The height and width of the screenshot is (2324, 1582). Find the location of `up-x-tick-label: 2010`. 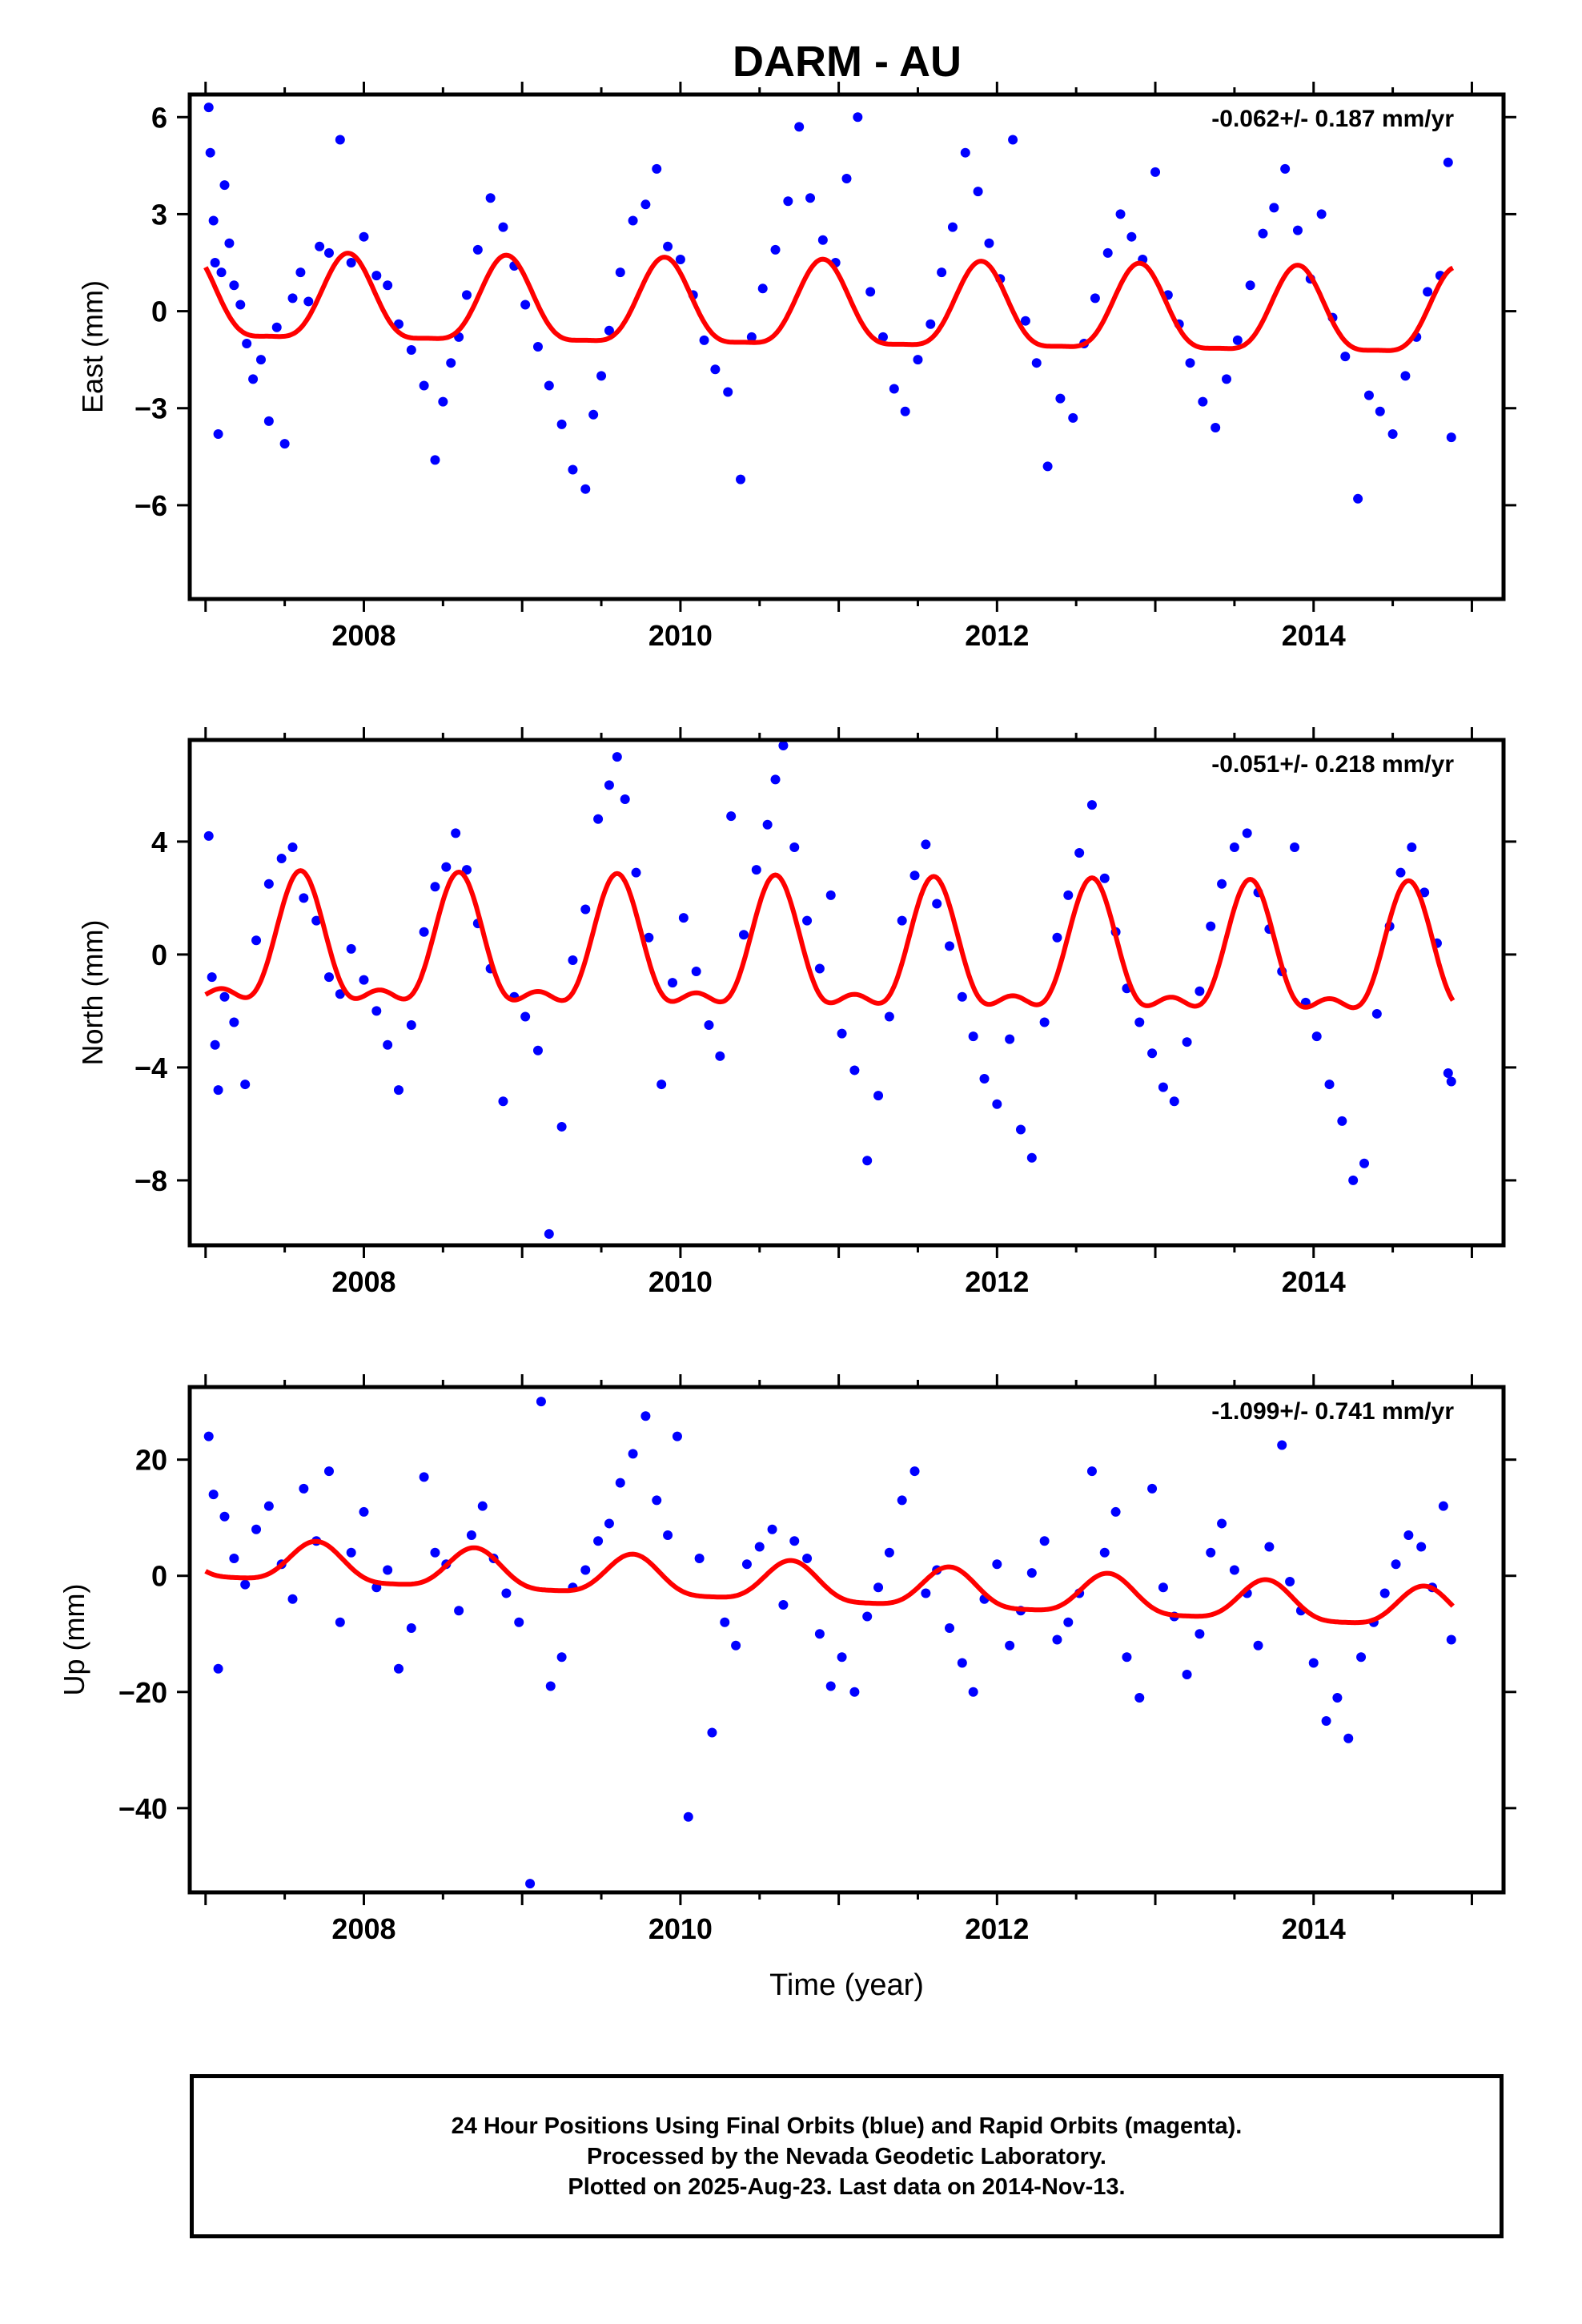

up-x-tick-label: 2010 is located at coordinates (681, 1929).